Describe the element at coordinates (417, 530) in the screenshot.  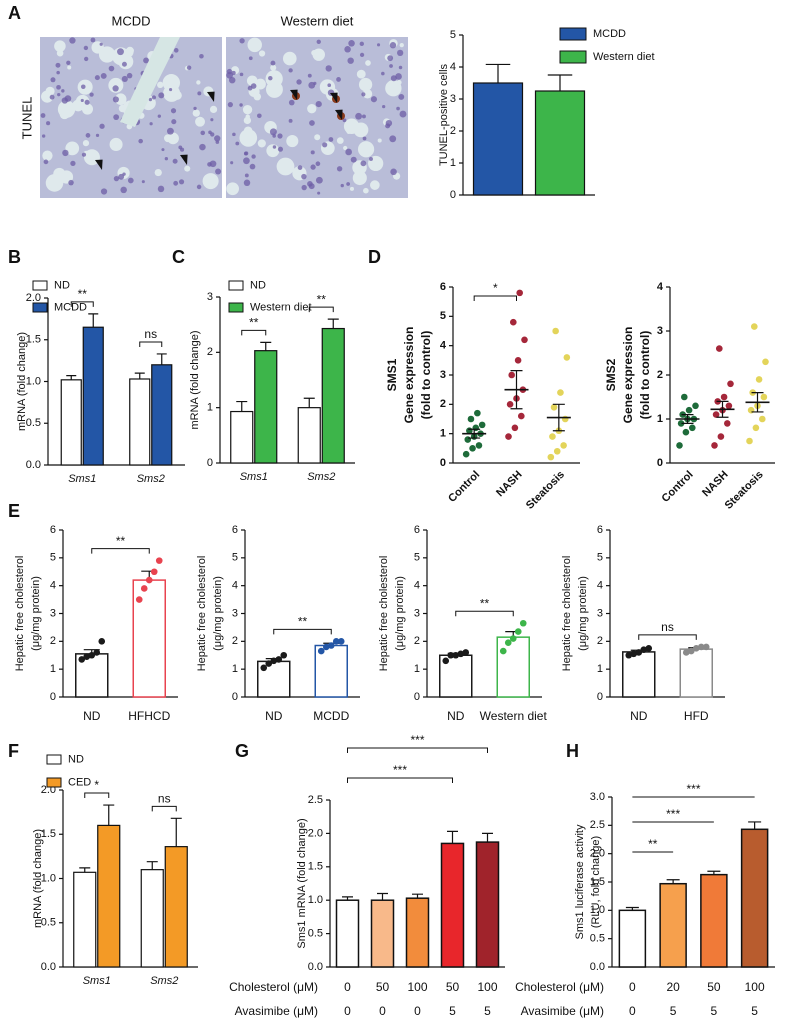
I see `y-tick-label: 6` at that location.